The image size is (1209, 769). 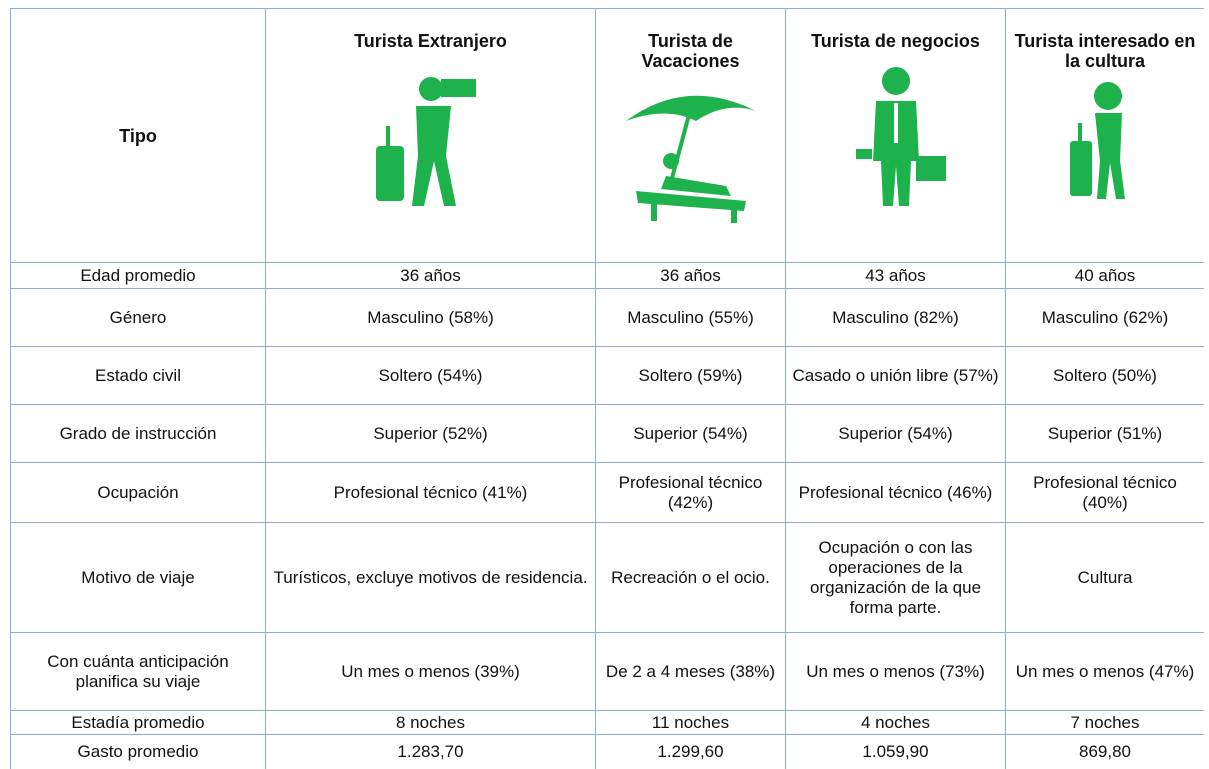 I want to click on icon-culture-tourist, so click(x=1097, y=140).